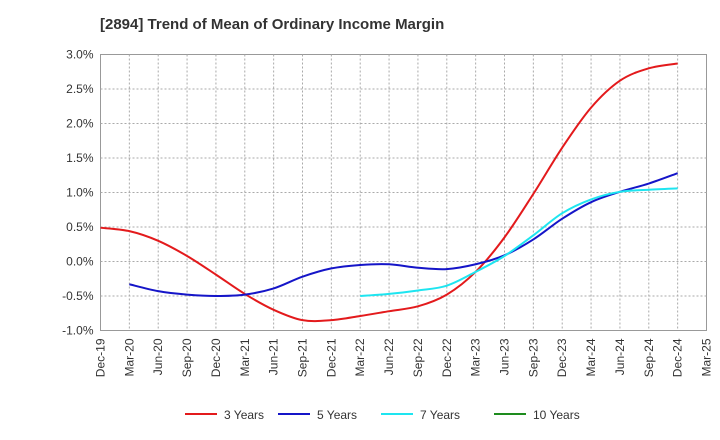 The width and height of the screenshot is (720, 440). Describe the element at coordinates (505, 356) in the screenshot. I see `x-tick-label: Jun-23` at that location.